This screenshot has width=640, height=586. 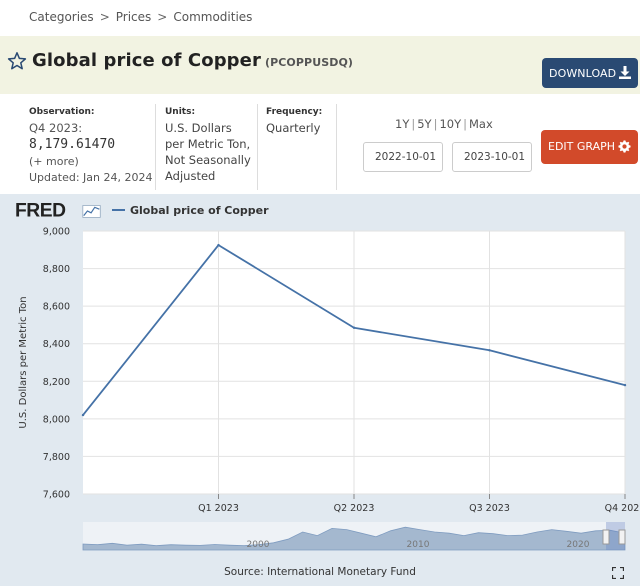 I want to click on y-tick-label: 8,000, so click(x=56, y=419).